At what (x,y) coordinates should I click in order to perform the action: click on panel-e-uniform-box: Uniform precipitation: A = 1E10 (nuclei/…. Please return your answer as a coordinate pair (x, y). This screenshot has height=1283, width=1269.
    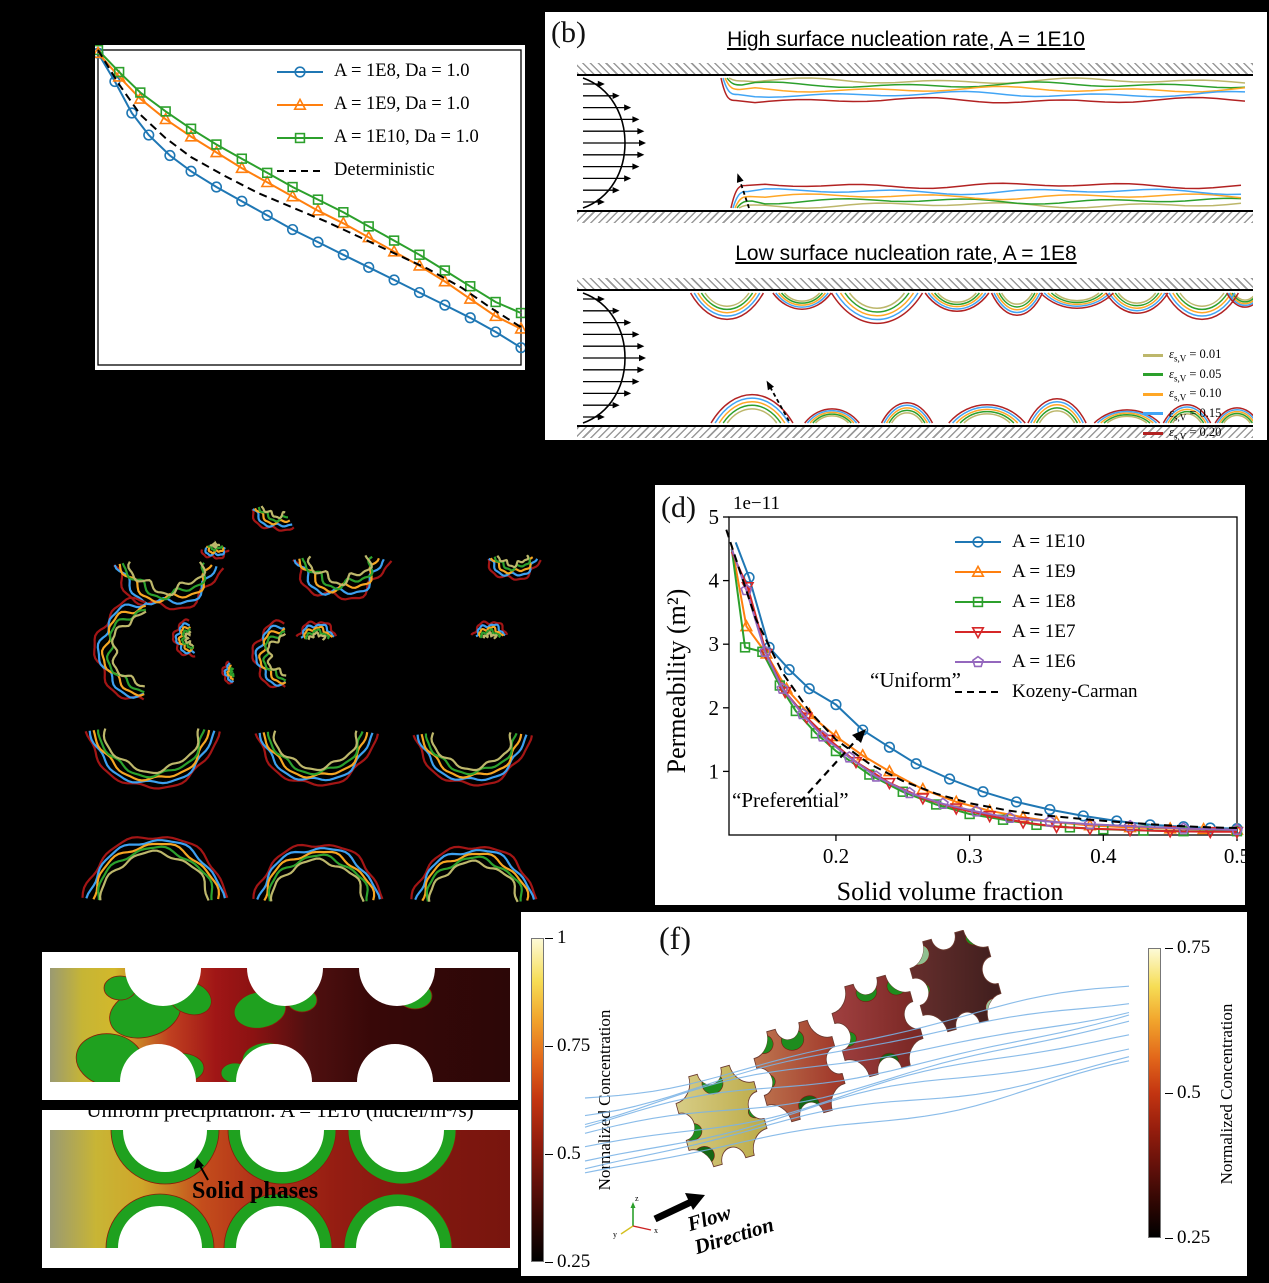
    Looking at the image, I should click on (280, 1189).